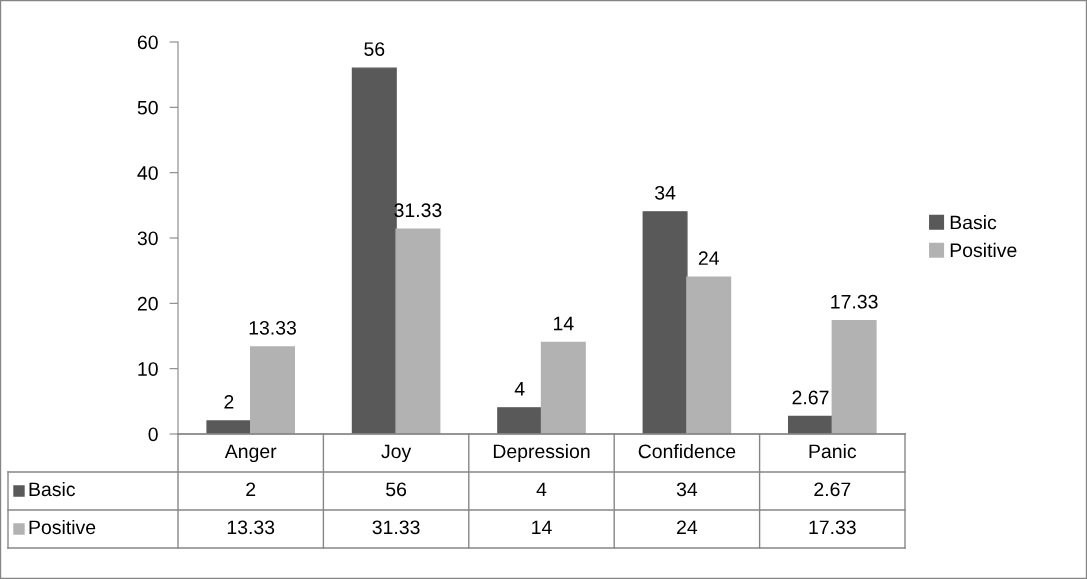 Image resolution: width=1087 pixels, height=579 pixels. Describe the element at coordinates (687, 489) in the screenshot. I see `data-label: 34` at that location.